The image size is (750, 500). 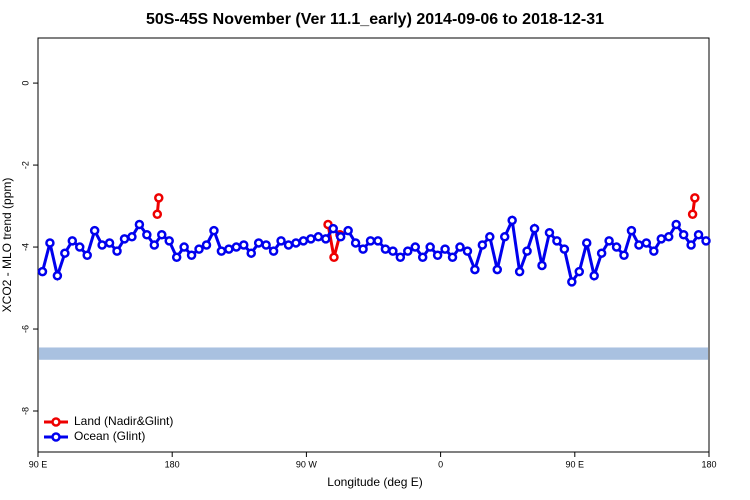 What do you see at coordinates (25, 411) in the screenshot?
I see `y-tick-label: -8` at bounding box center [25, 411].